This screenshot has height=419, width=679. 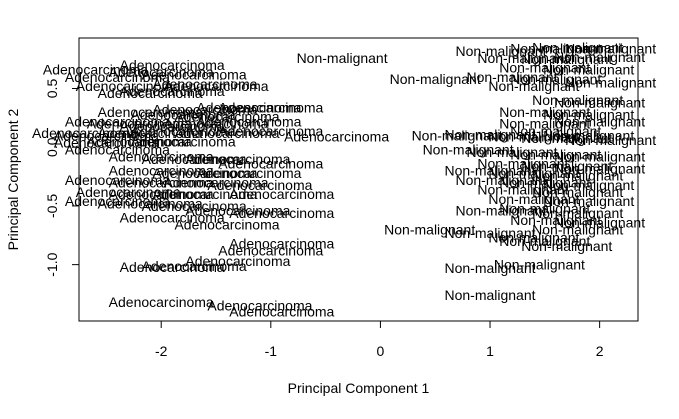 What do you see at coordinates (588, 201) in the screenshot?
I see `point-label-non-malignant-44: Non-malignant` at bounding box center [588, 201].